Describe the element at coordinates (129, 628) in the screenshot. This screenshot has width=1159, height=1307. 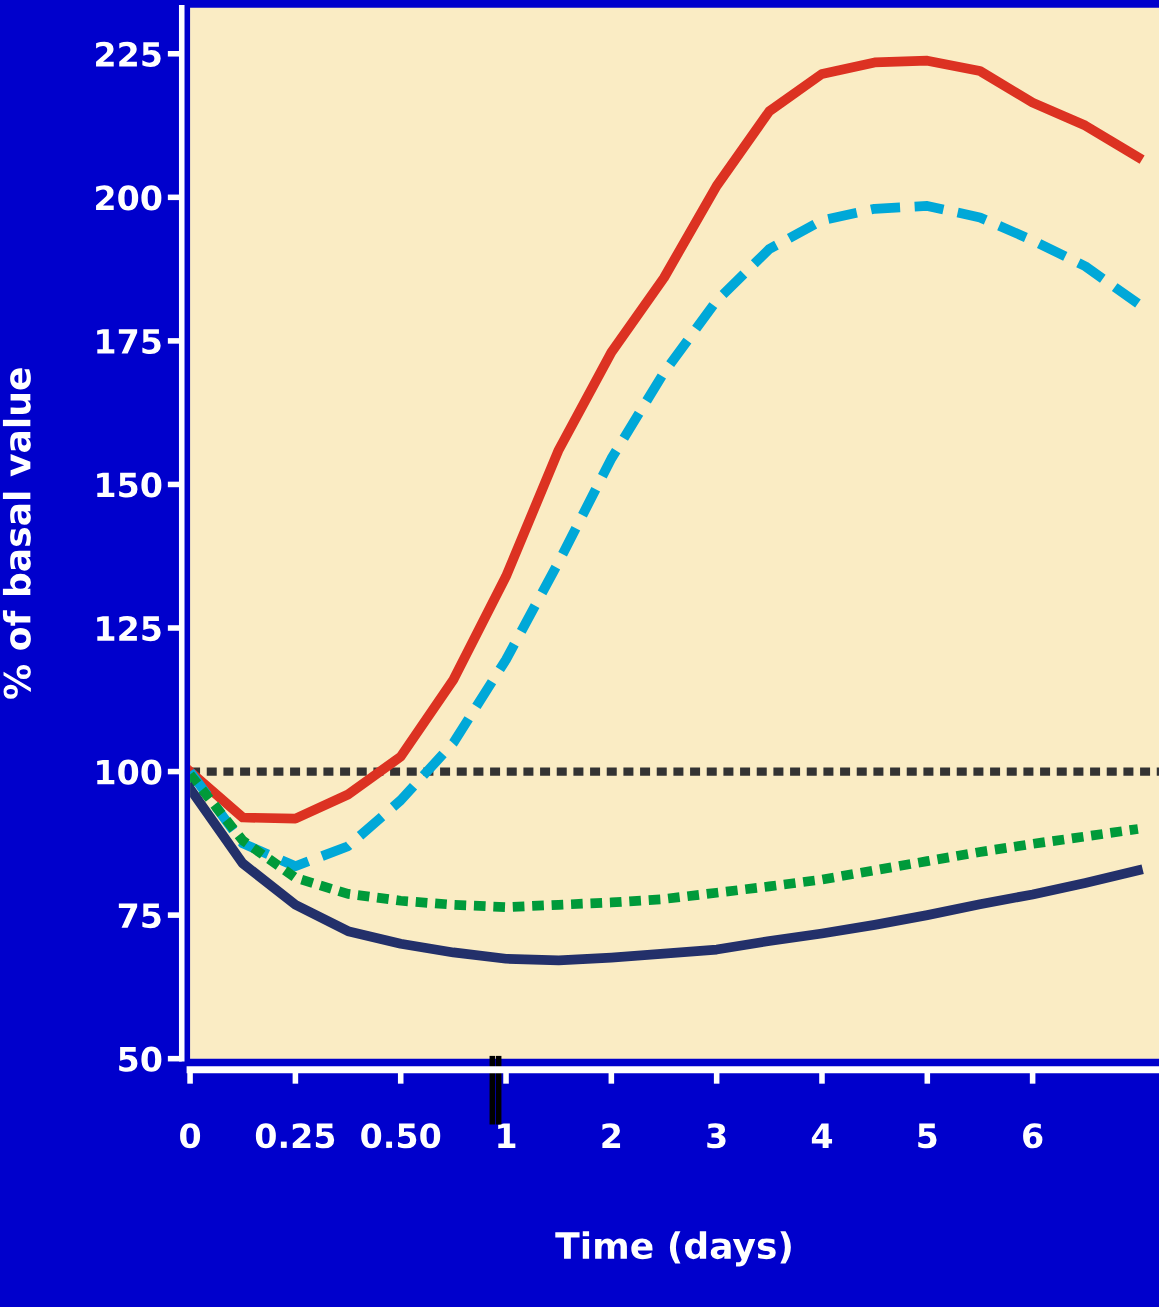
I see `y-tick-label: 125` at that location.